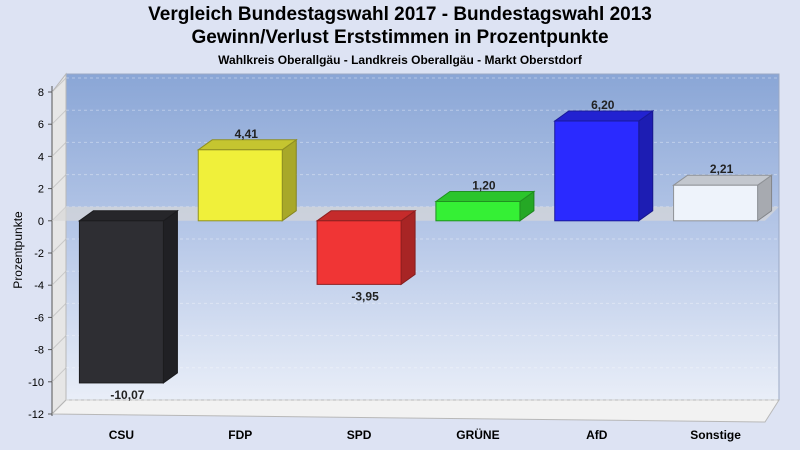 Image resolution: width=800 pixels, height=450 pixels. What do you see at coordinates (247, 134) in the screenshot?
I see `data-label: 4,41` at bounding box center [247, 134].